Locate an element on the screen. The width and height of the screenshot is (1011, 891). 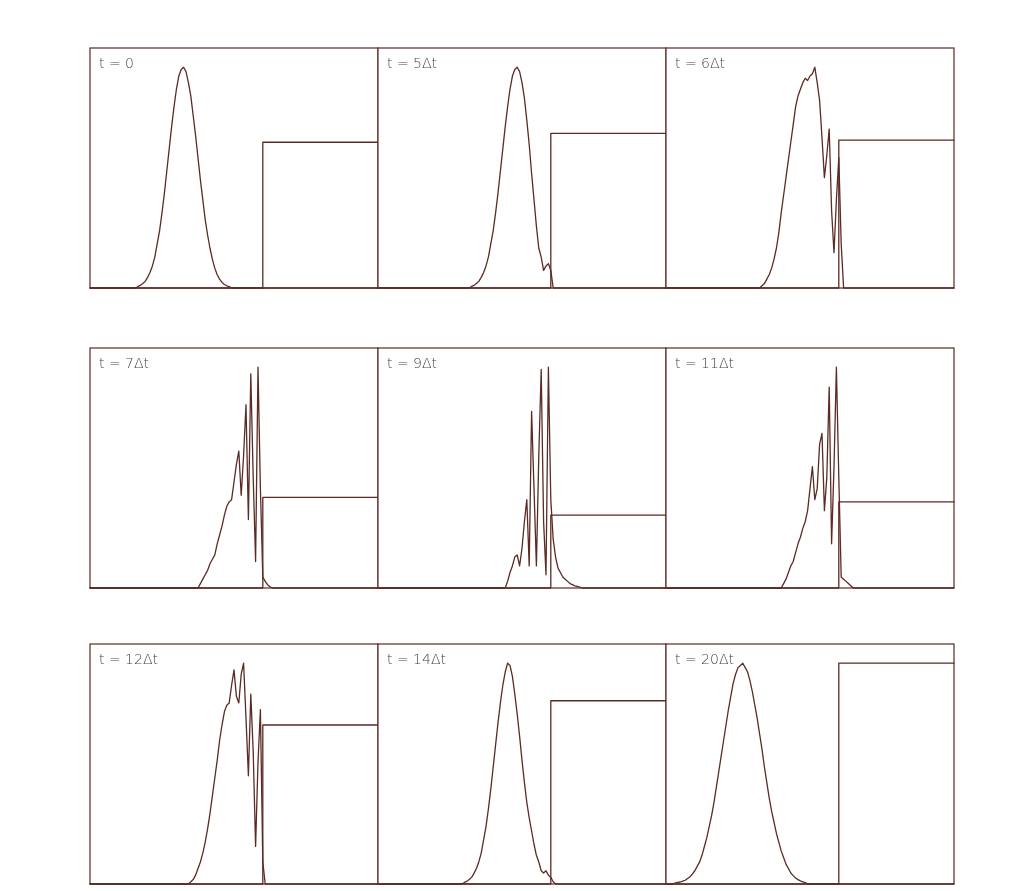
chart-title: t = 20Δt is located at coordinates (705, 659).